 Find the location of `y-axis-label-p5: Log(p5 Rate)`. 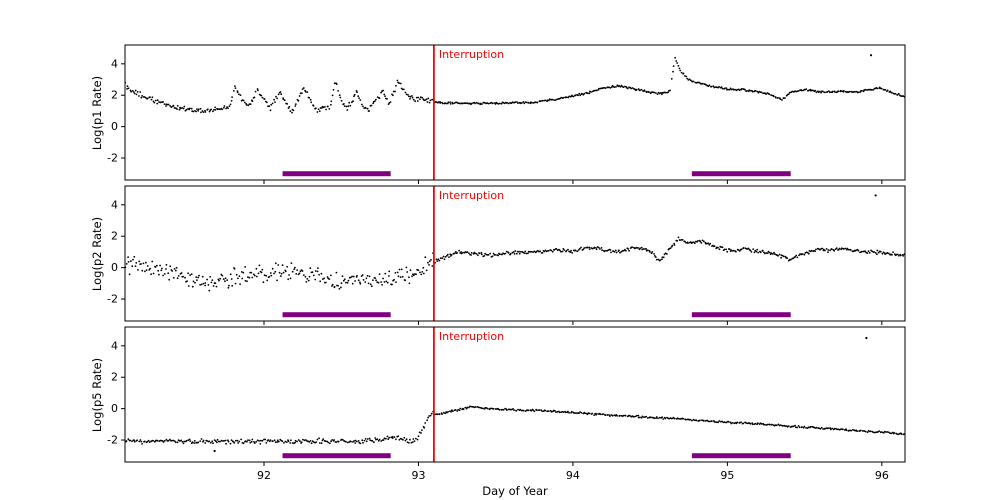

y-axis-label-p5: Log(p5 Rate) is located at coordinates (97, 394).